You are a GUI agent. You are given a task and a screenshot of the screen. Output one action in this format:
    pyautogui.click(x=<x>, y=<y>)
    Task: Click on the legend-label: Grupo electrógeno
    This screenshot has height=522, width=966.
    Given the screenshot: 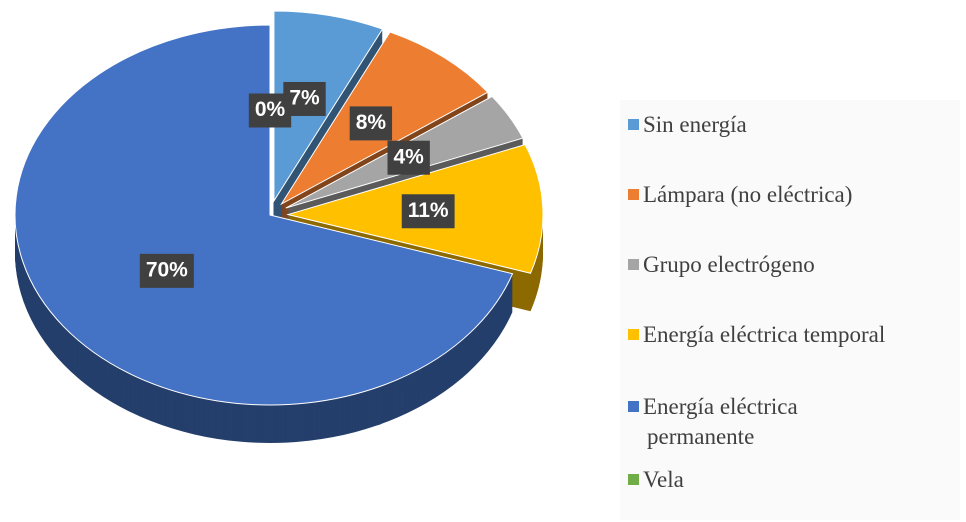 What is the action you would take?
    pyautogui.click(x=729, y=264)
    